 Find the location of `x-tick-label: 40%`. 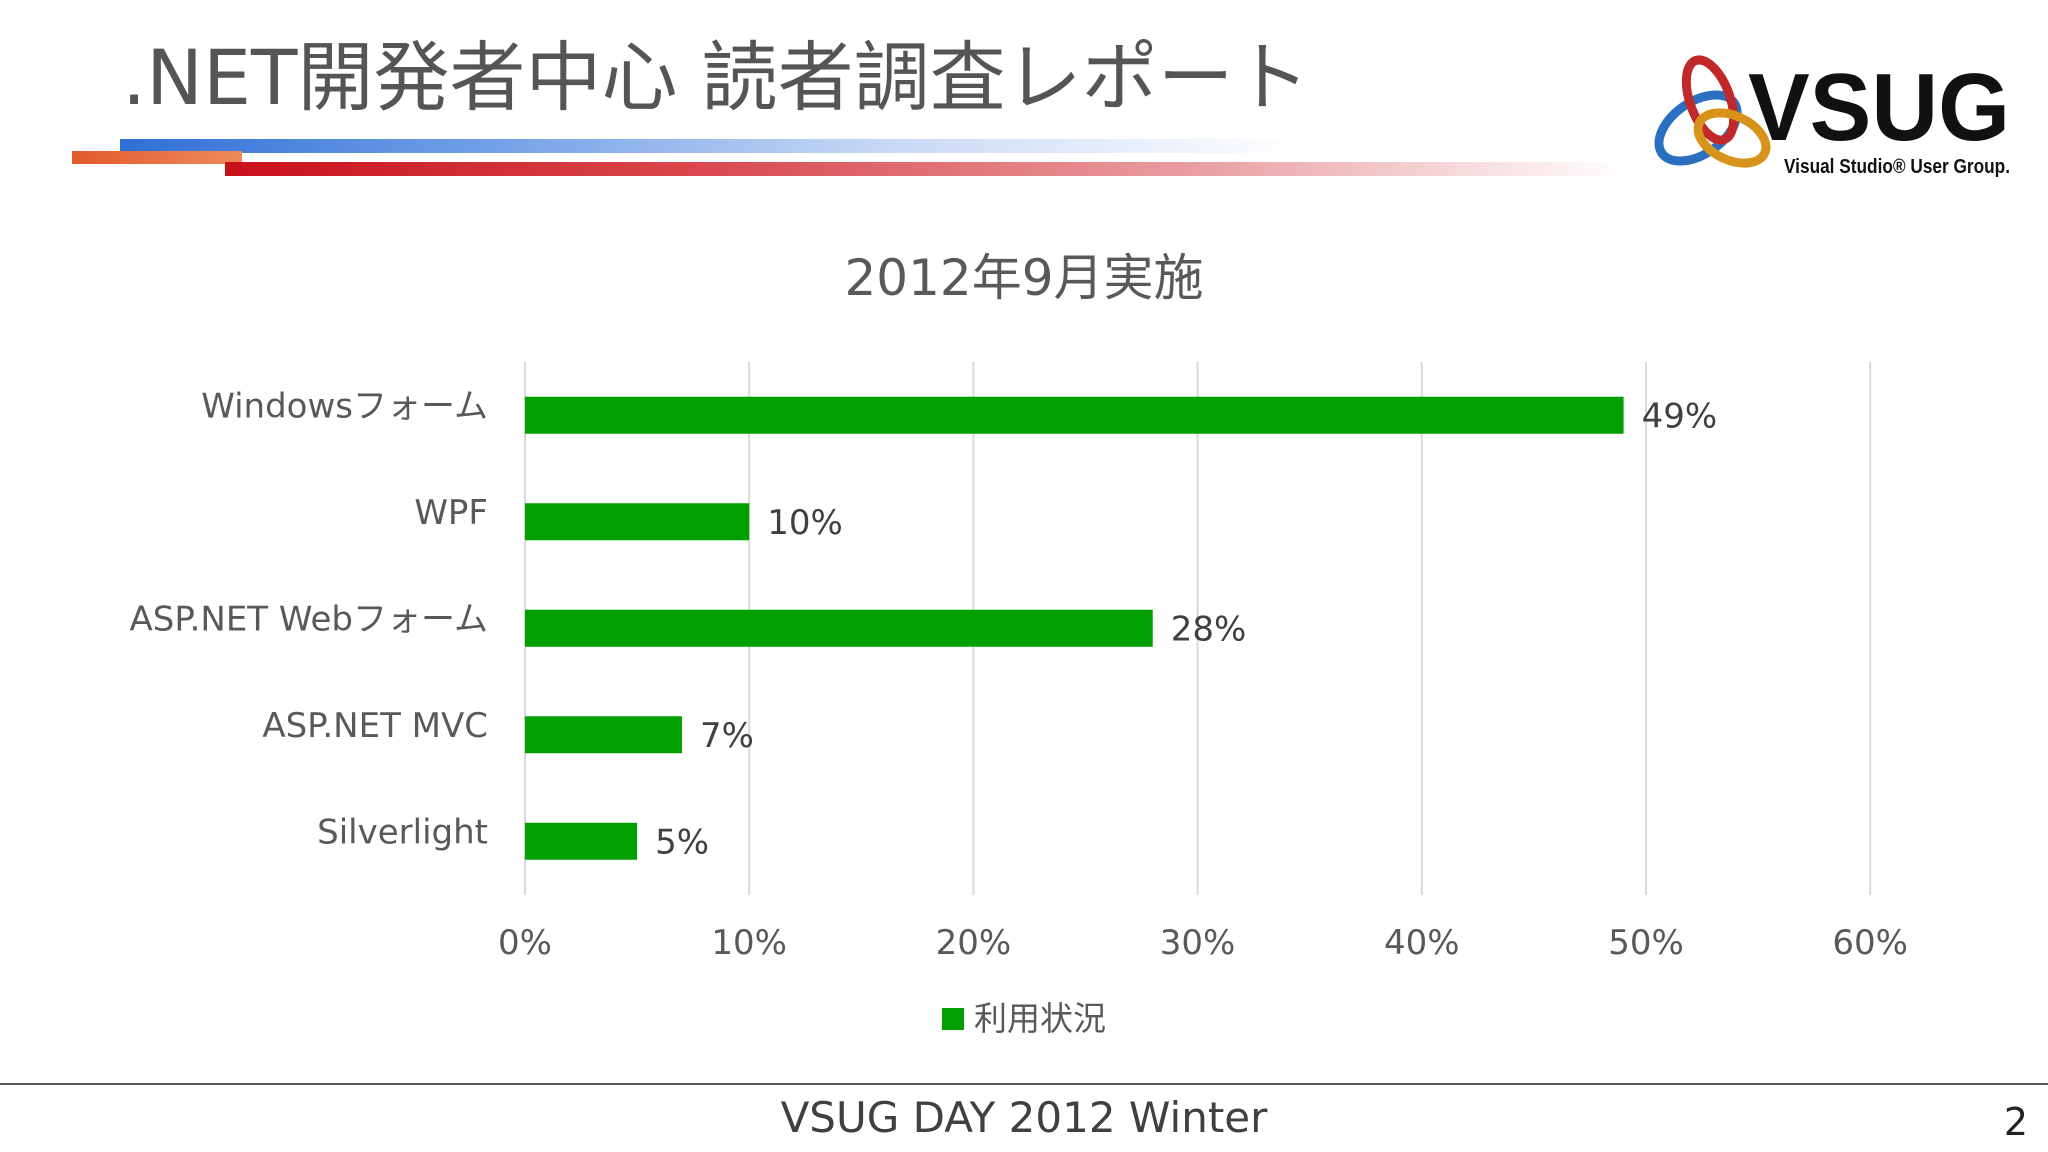

x-tick-label: 40% is located at coordinates (1422, 943).